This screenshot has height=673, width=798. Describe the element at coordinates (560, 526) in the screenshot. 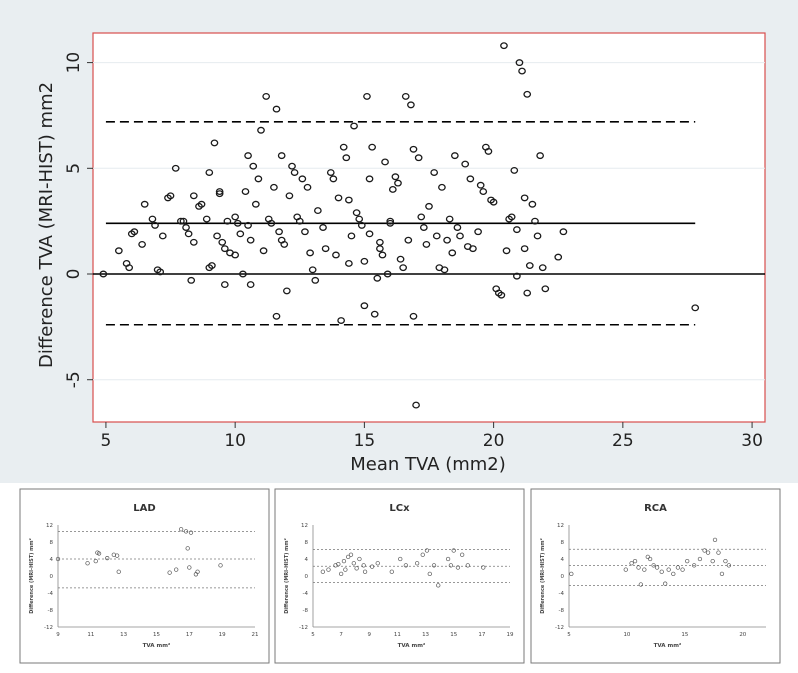

I see `panel-rca-y-tick-label: 12` at that location.